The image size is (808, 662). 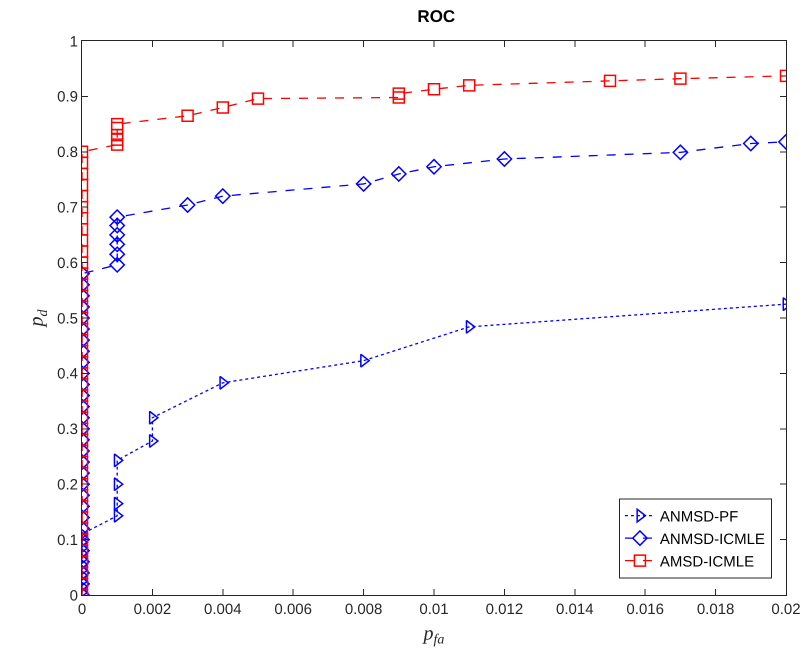 What do you see at coordinates (436, 16) in the screenshot?
I see `chart-title: ROC` at bounding box center [436, 16].